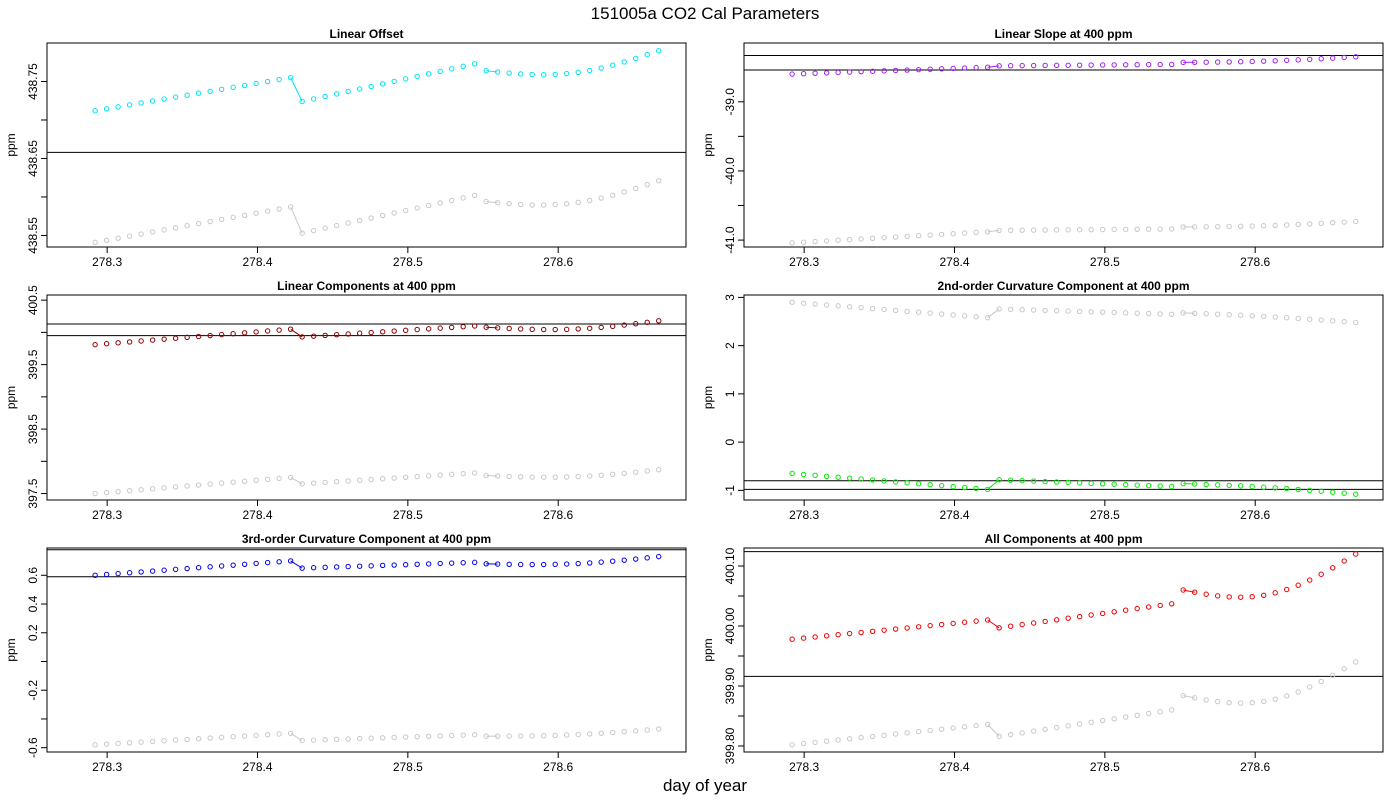 The width and height of the screenshot is (1400, 800). Describe the element at coordinates (730, 102) in the screenshot. I see `y-tick-label: -39.0` at that location.